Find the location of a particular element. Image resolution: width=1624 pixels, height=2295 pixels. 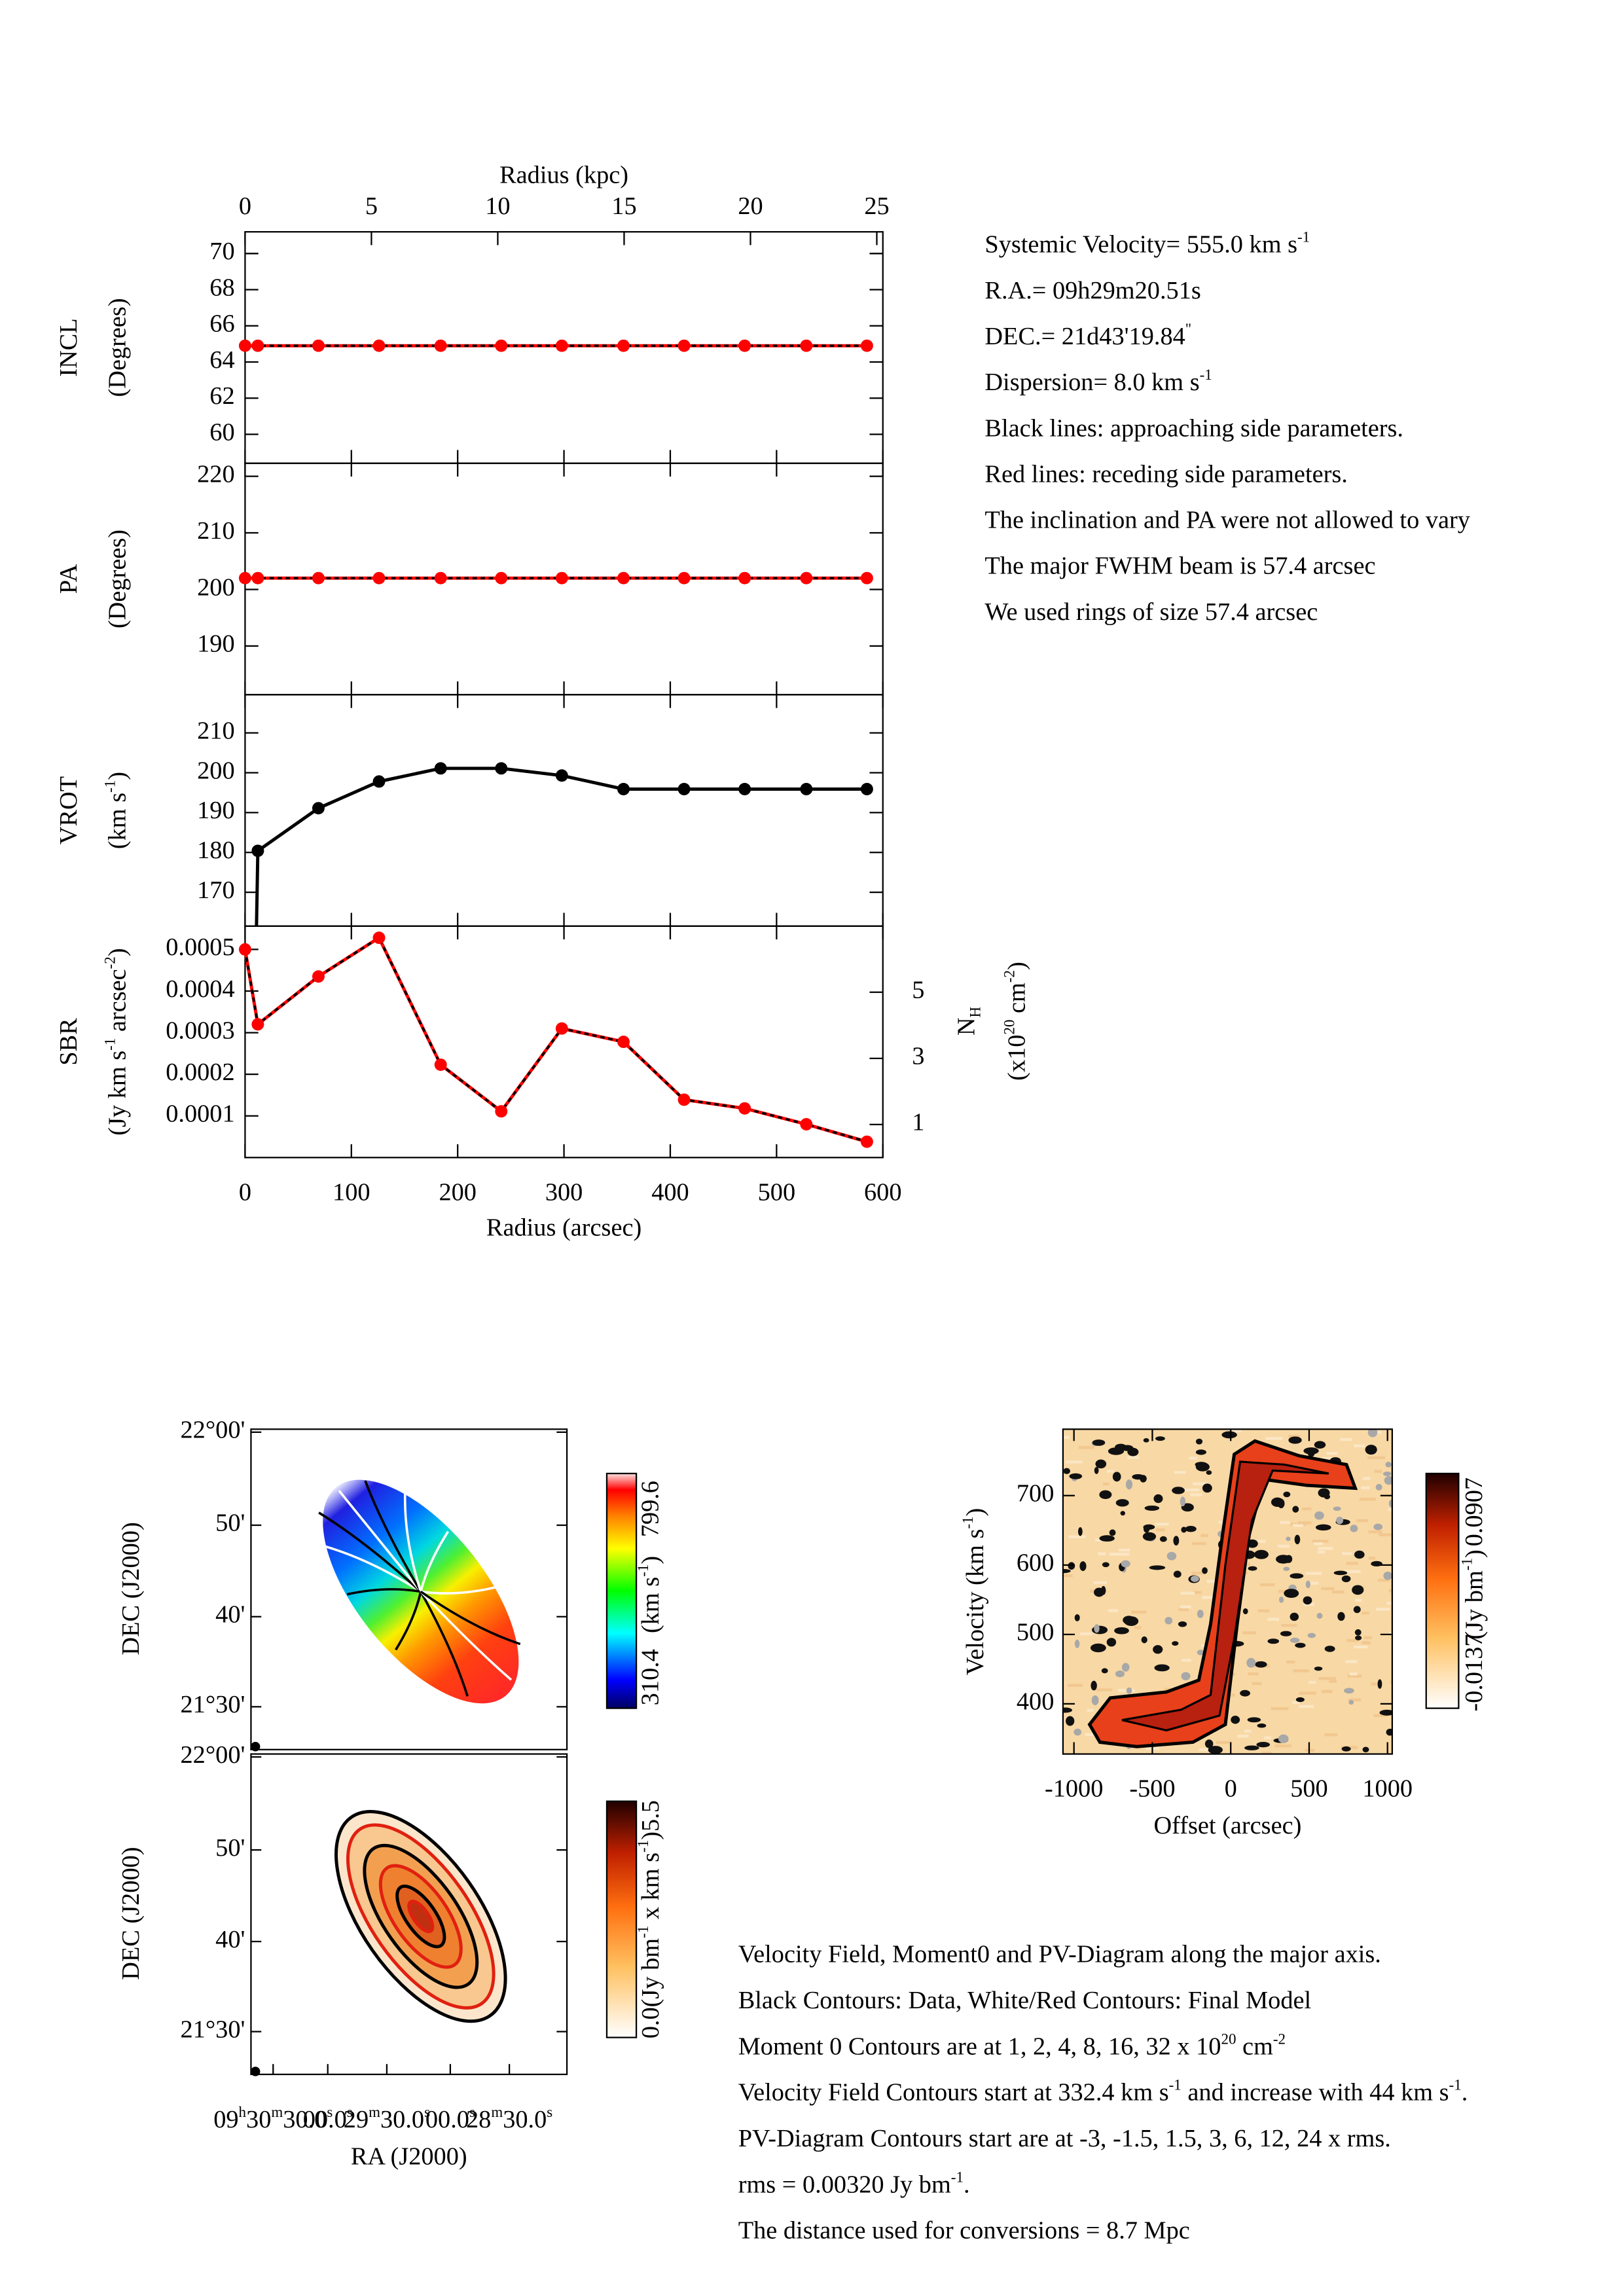

y-tick-label: 220 is located at coordinates (216, 474).